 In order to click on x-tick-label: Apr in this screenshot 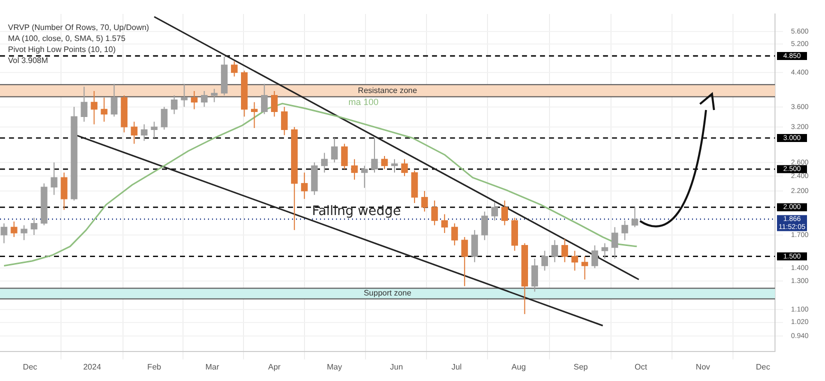, I will do `click(274, 367)`.